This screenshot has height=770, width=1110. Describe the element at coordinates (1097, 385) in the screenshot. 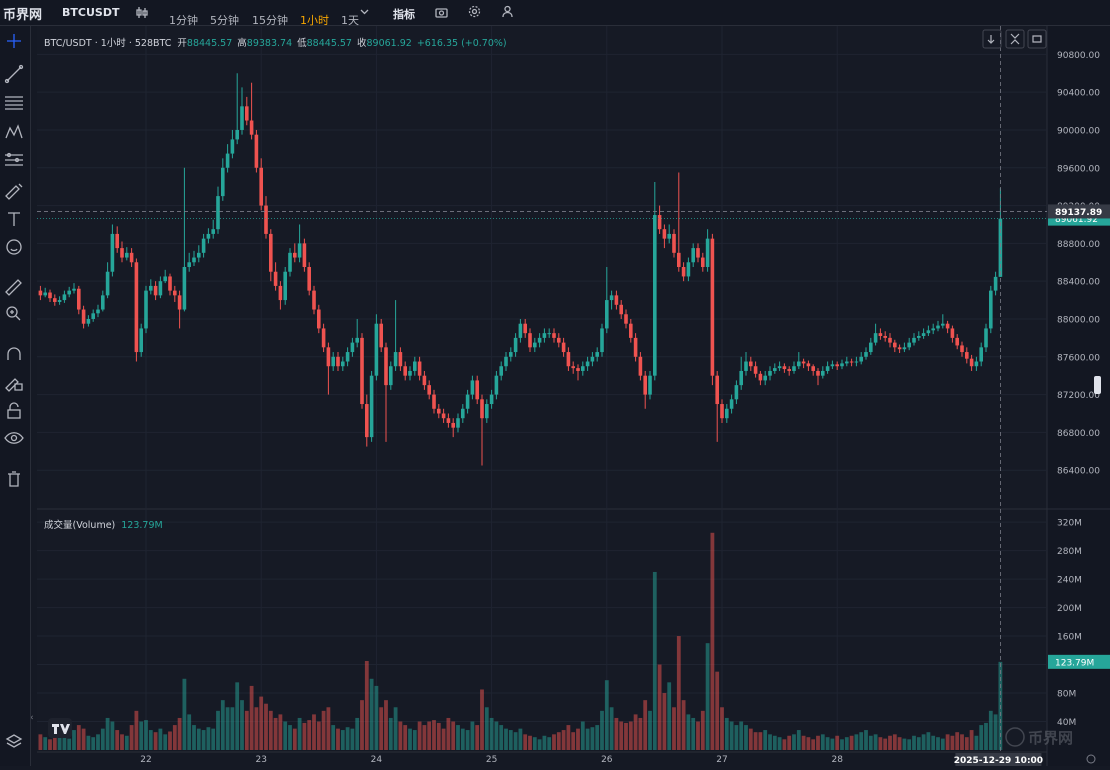

I see `scale-handle` at that location.